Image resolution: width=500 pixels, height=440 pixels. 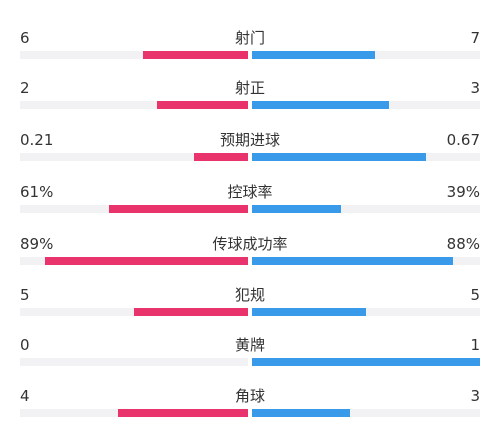 What do you see at coordinates (37, 192) in the screenshot?
I see `home-value: 61%` at bounding box center [37, 192].